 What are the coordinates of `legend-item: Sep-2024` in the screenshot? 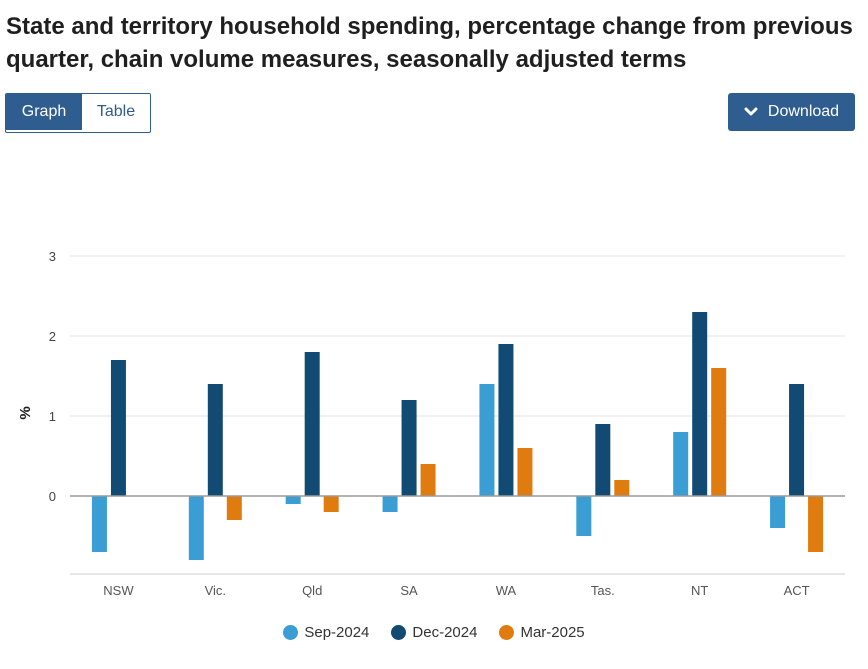 It's located at (326, 632).